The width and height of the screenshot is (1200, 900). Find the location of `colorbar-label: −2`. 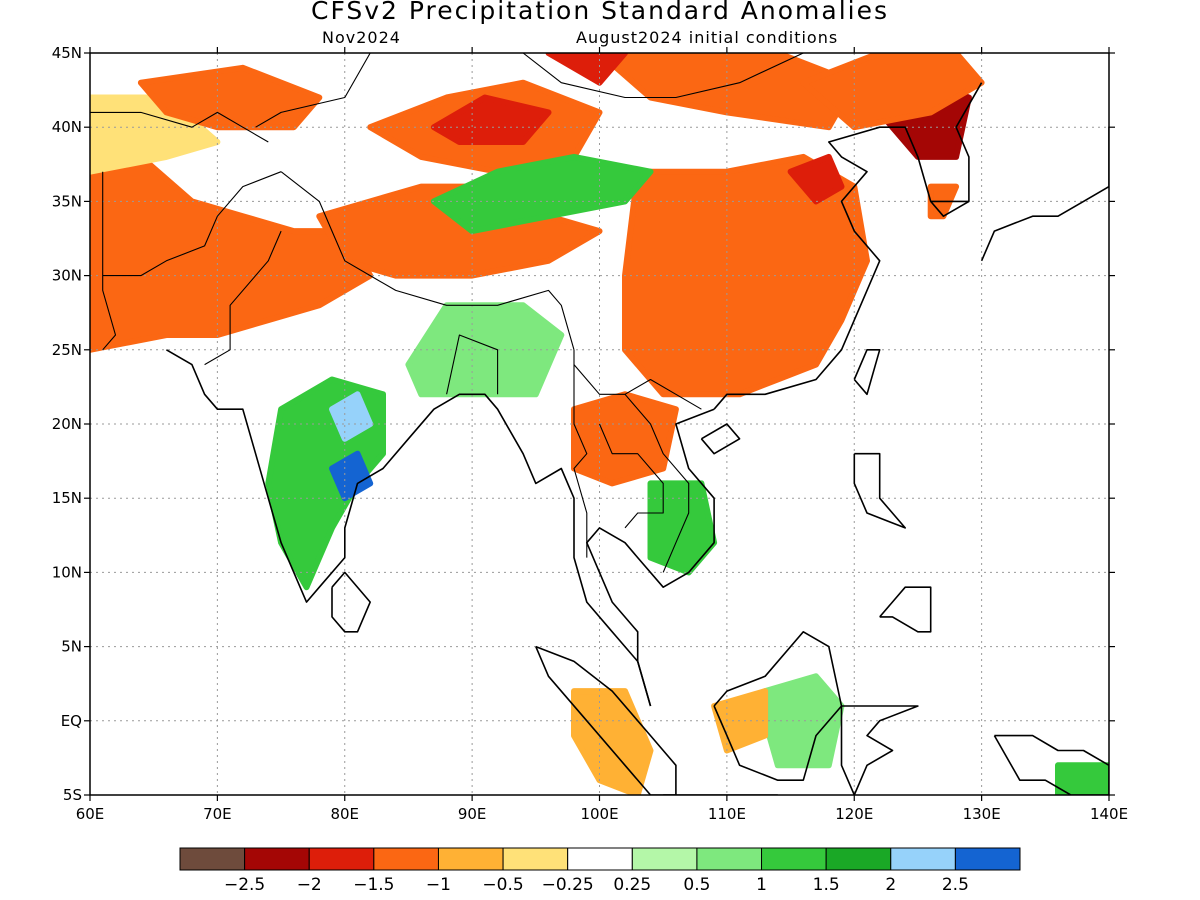

colorbar-label: −2 is located at coordinates (309, 885).